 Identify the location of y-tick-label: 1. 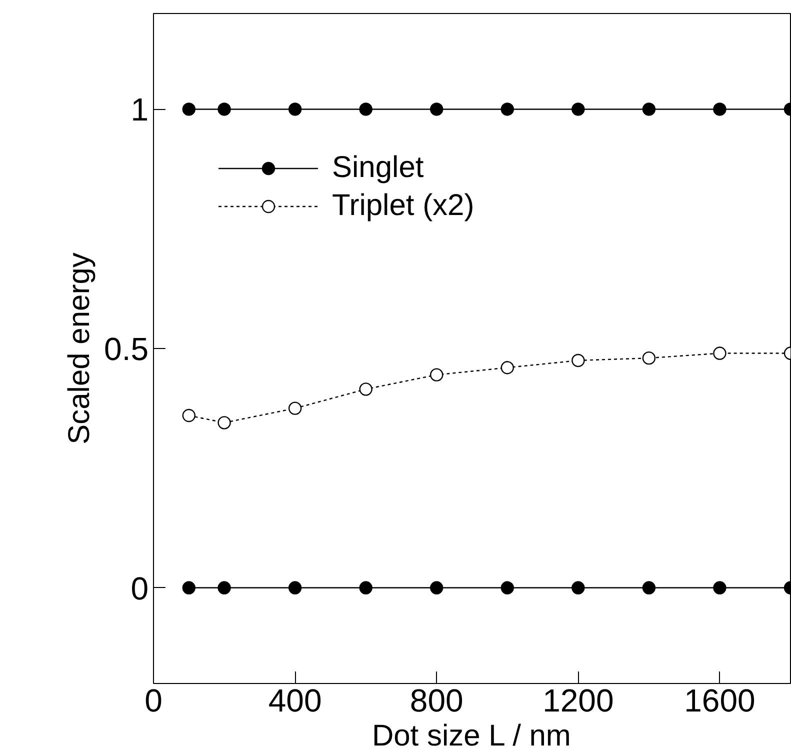
(139, 110).